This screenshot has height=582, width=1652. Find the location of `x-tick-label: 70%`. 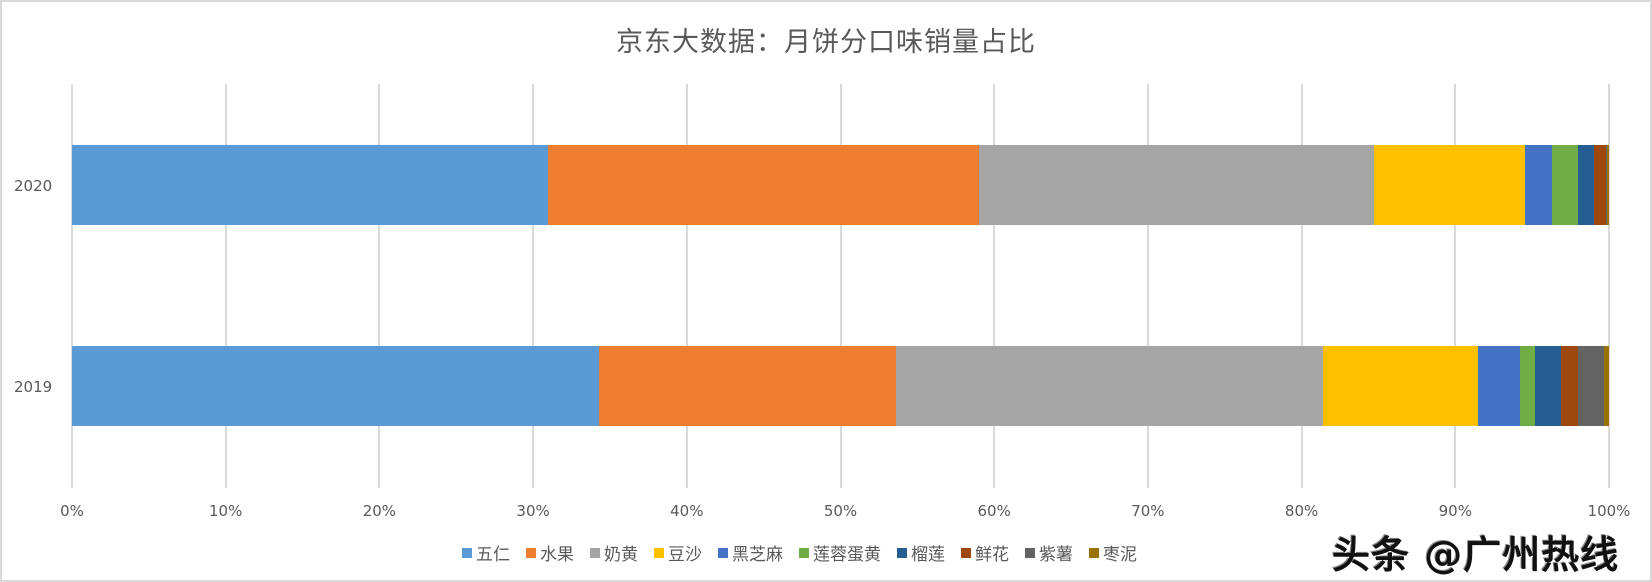

x-tick-label: 70% is located at coordinates (1148, 511).